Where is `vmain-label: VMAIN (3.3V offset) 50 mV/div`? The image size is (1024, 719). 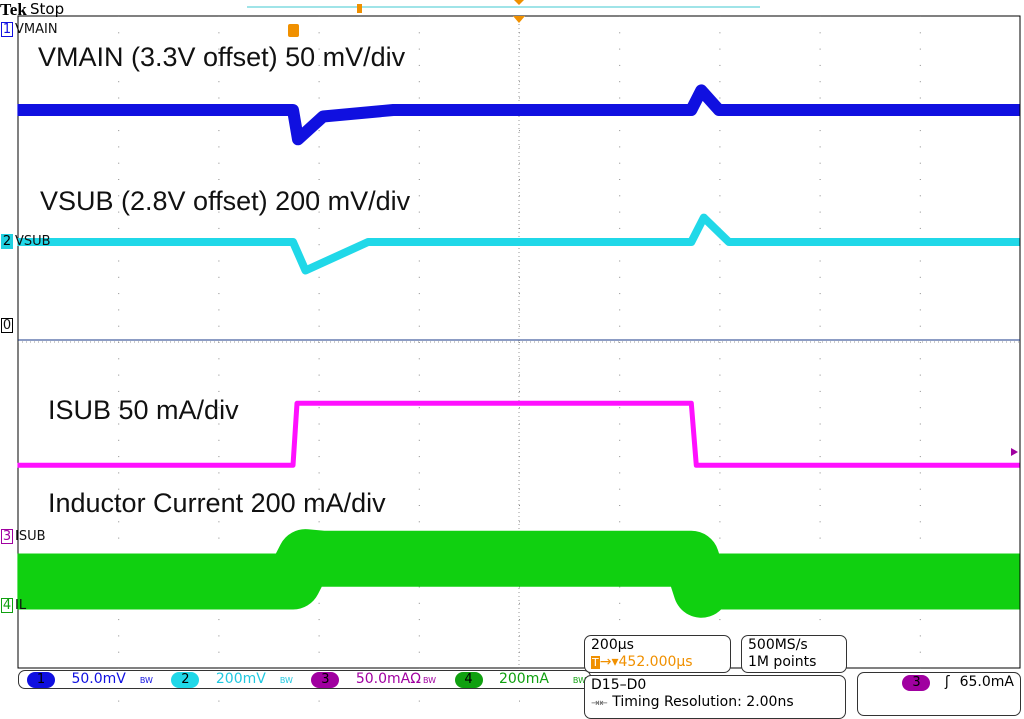 vmain-label: VMAIN (3.3V offset) 50 mV/div is located at coordinates (222, 57).